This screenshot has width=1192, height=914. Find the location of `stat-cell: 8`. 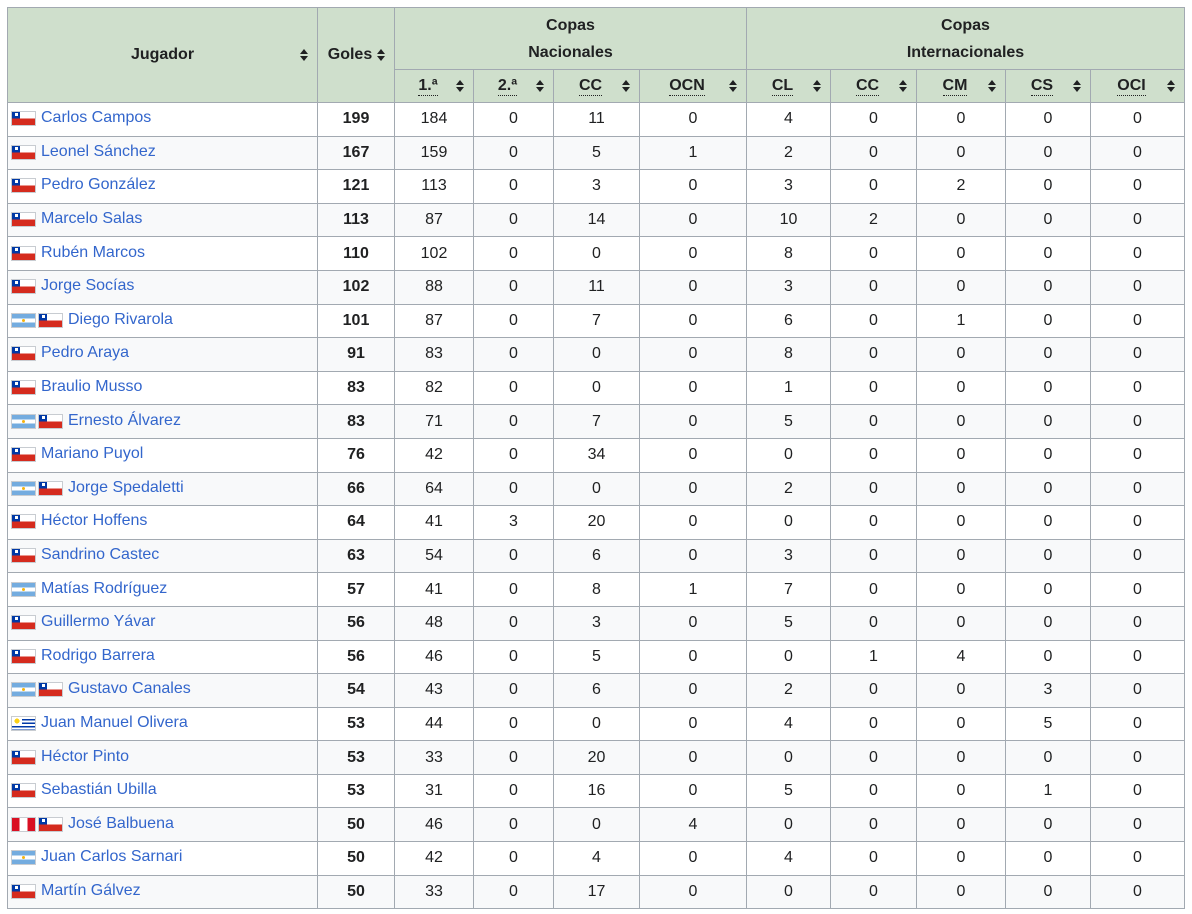

stat-cell: 8 is located at coordinates (596, 589).